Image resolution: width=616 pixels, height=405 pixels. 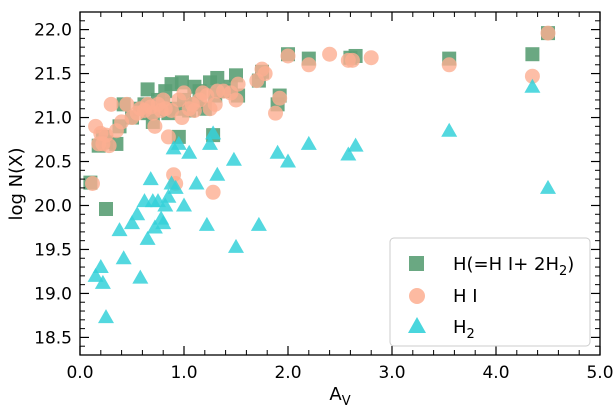 I want to click on legend-frame, so click(x=490, y=292).